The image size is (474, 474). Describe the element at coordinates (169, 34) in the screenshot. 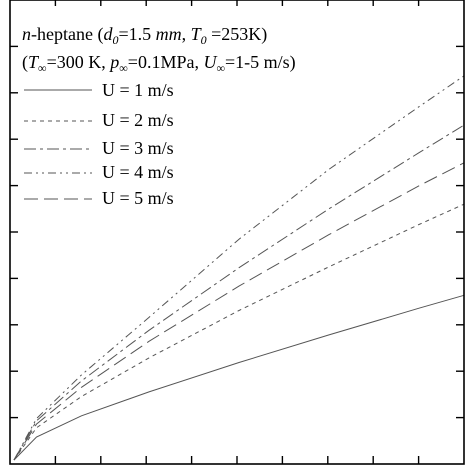

I see `title1-d-unit: mm` at that location.